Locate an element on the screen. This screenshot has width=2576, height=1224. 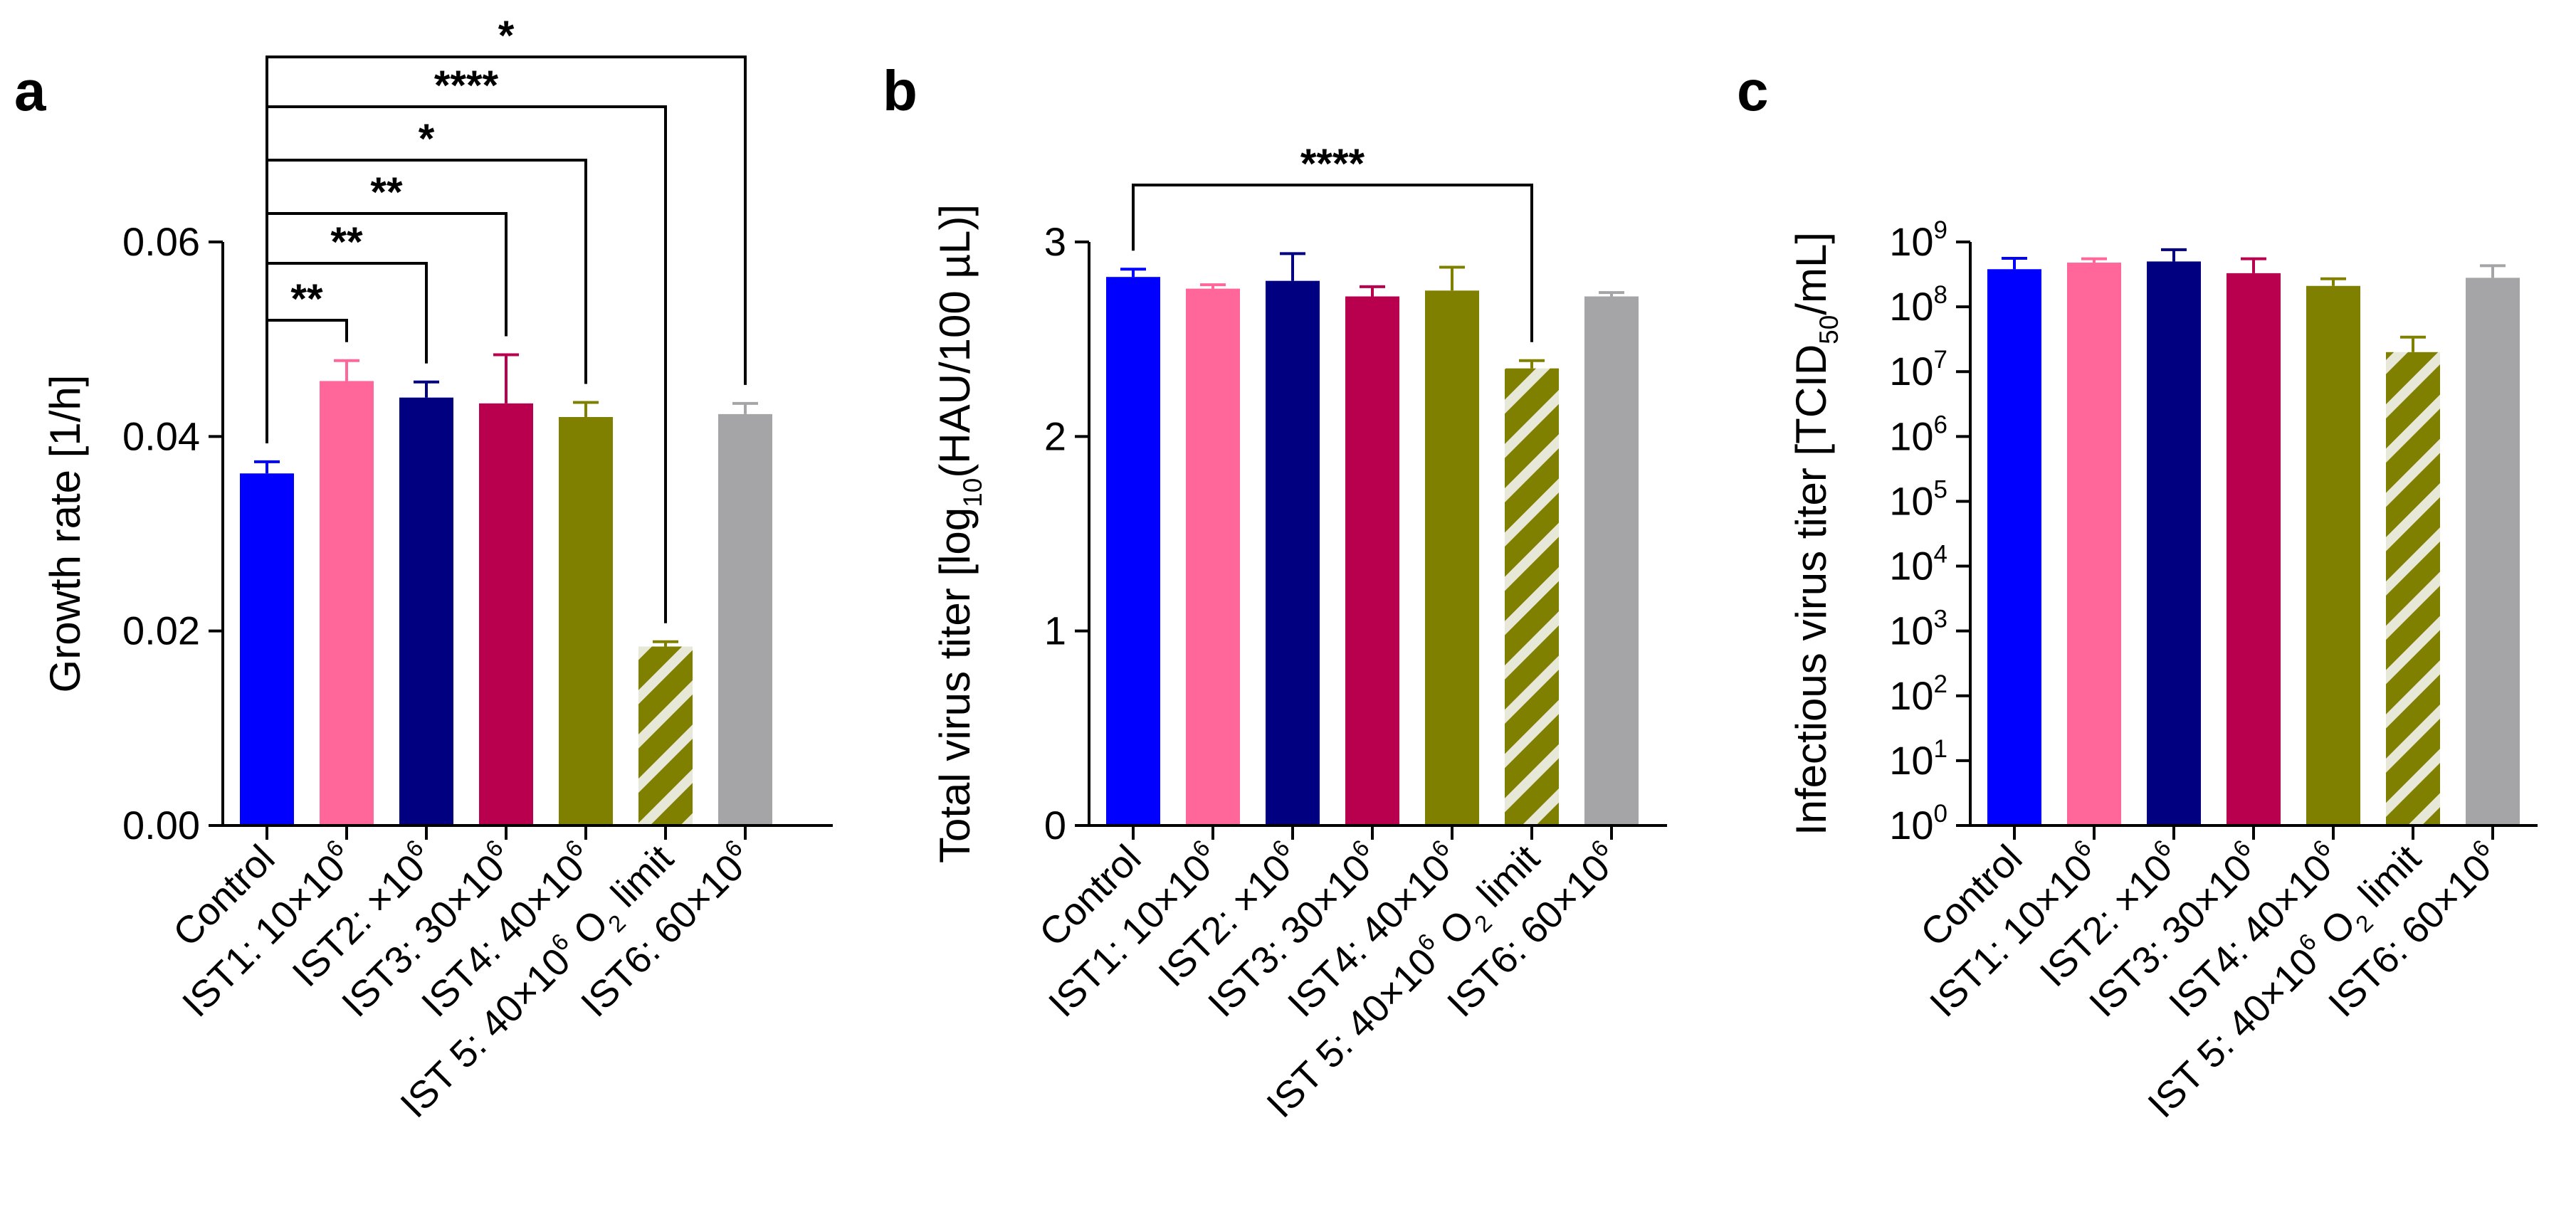
panel-letter-a: a is located at coordinates (30, 90).